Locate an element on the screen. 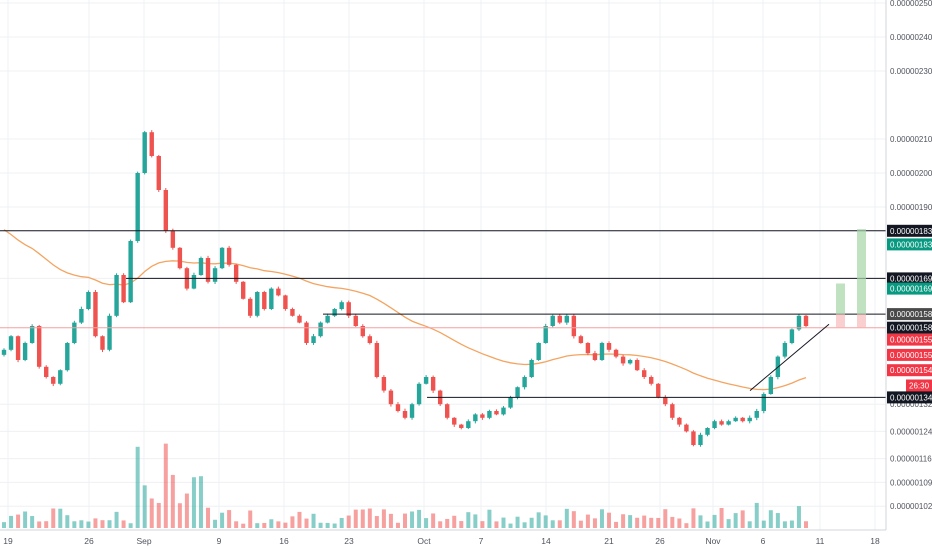  y-tick-label: 0.00000250 is located at coordinates (911, 4).